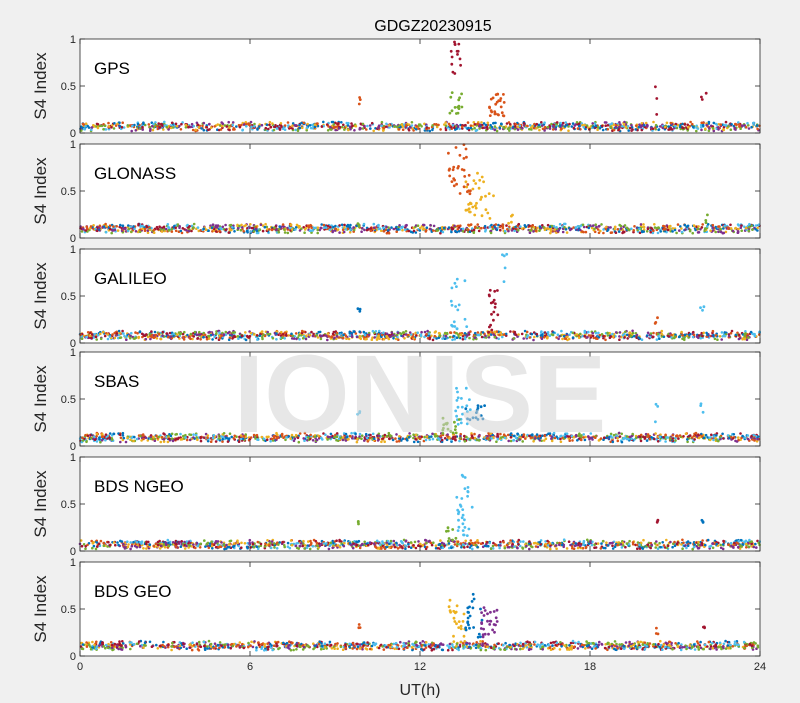 The width and height of the screenshot is (800, 703). What do you see at coordinates (68, 87) in the screenshot?
I see `y-tick-label: 0.5` at bounding box center [68, 87].